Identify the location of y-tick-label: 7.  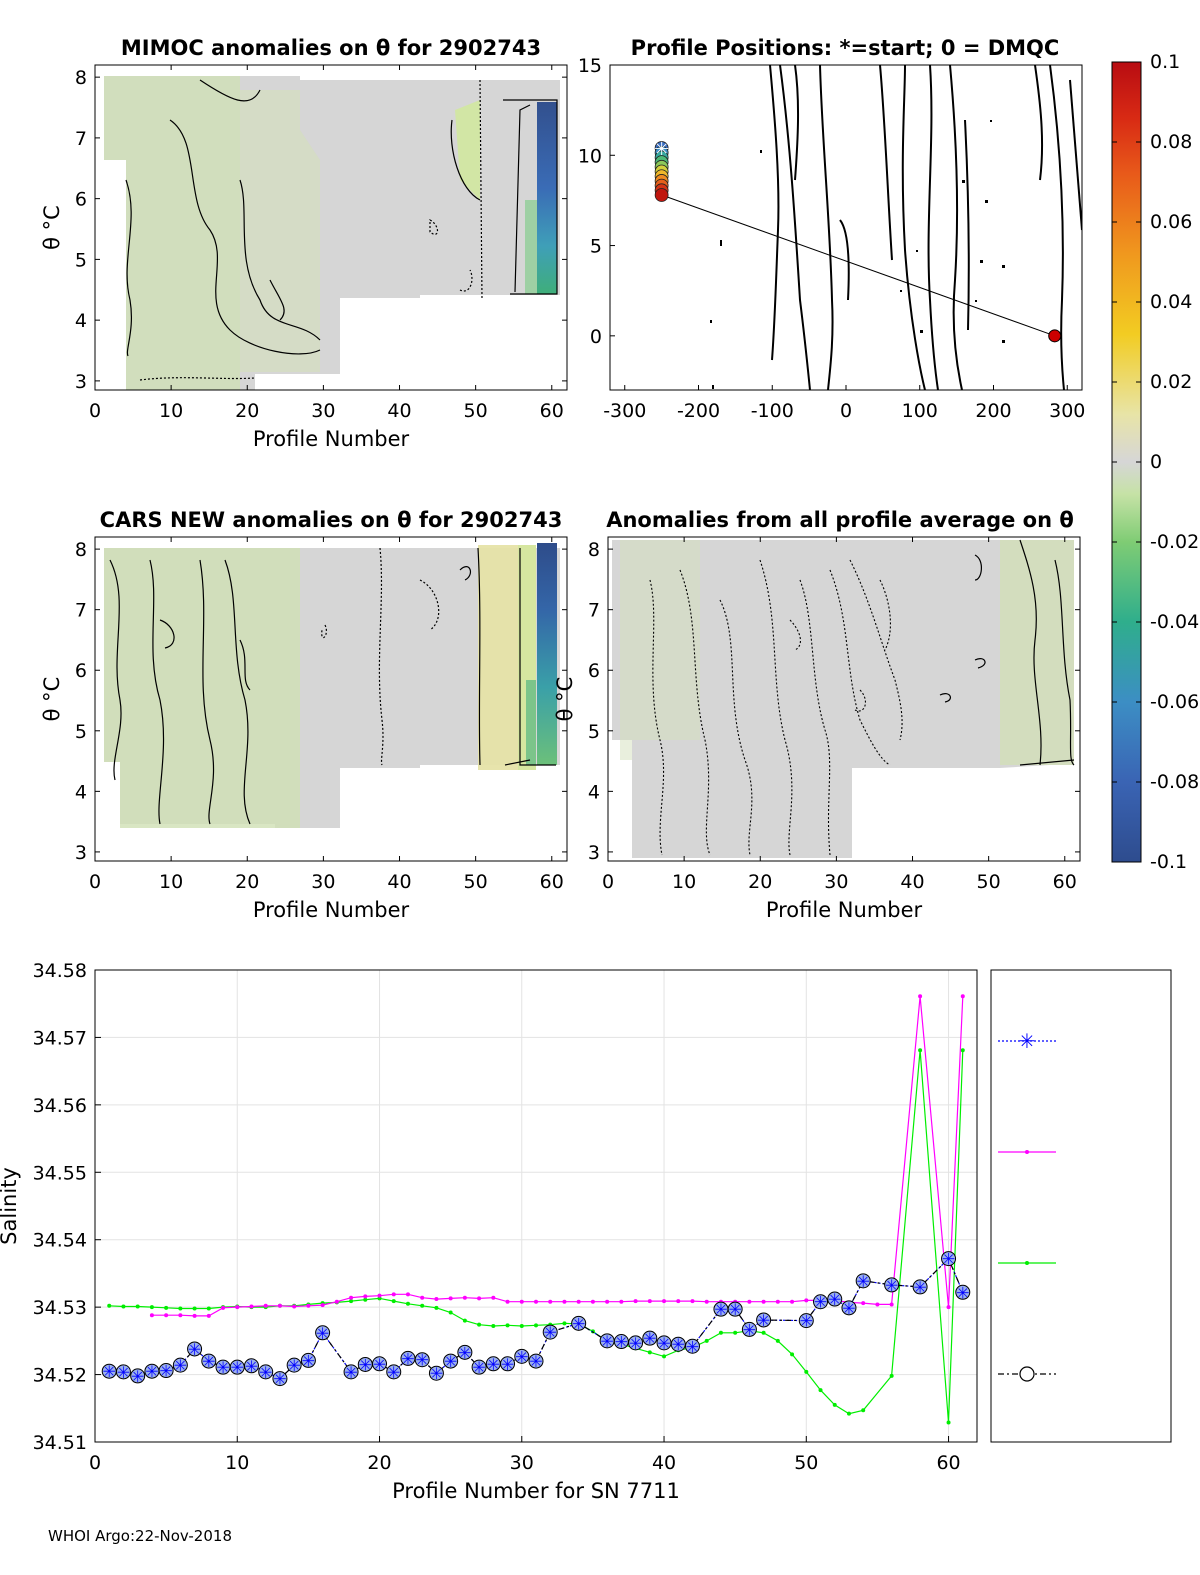
(81, 139).